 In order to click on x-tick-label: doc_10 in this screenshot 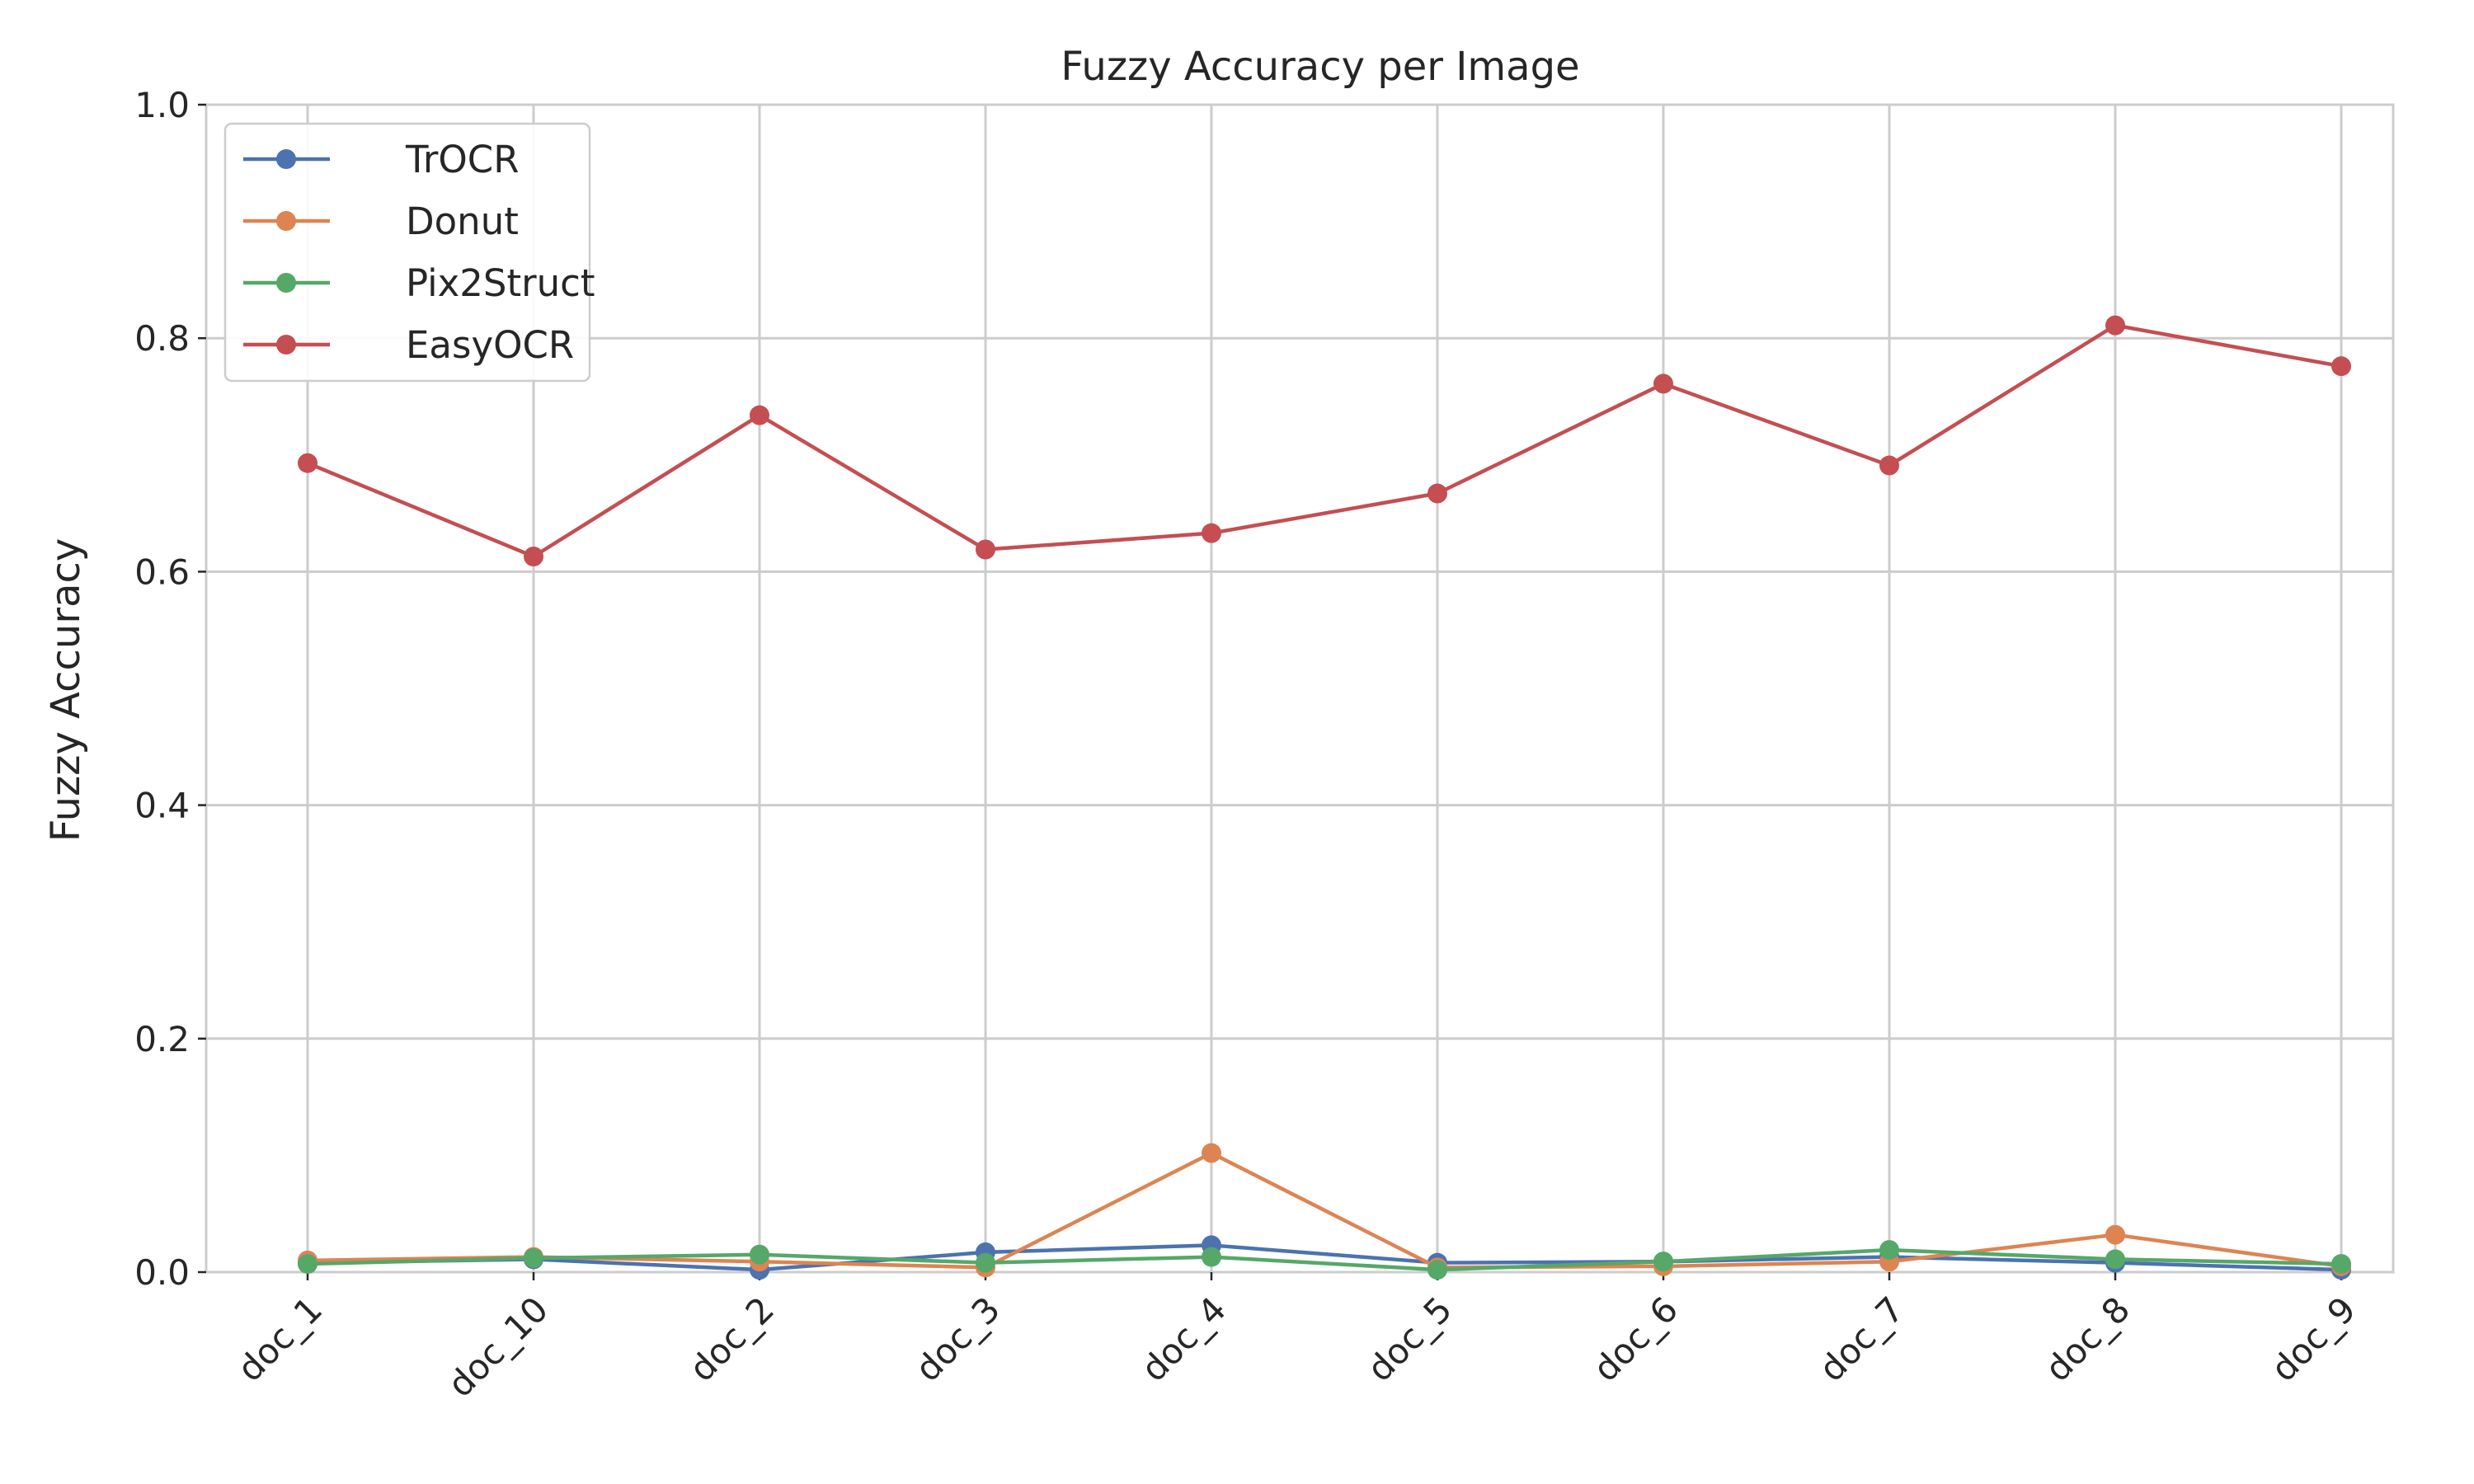, I will do `click(498, 1347)`.